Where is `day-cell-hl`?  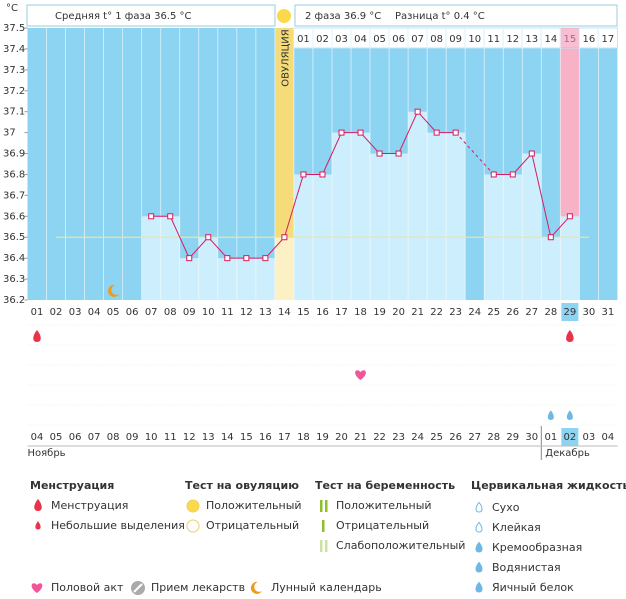 day-cell-hl is located at coordinates (570, 38).